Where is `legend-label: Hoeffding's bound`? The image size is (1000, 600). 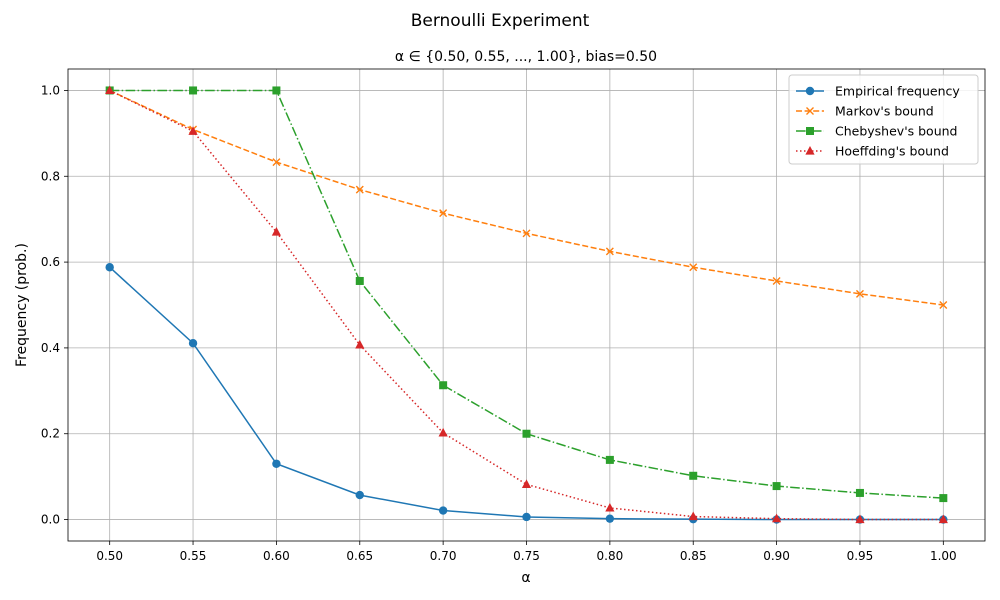
legend-label: Hoeffding's bound is located at coordinates (892, 151).